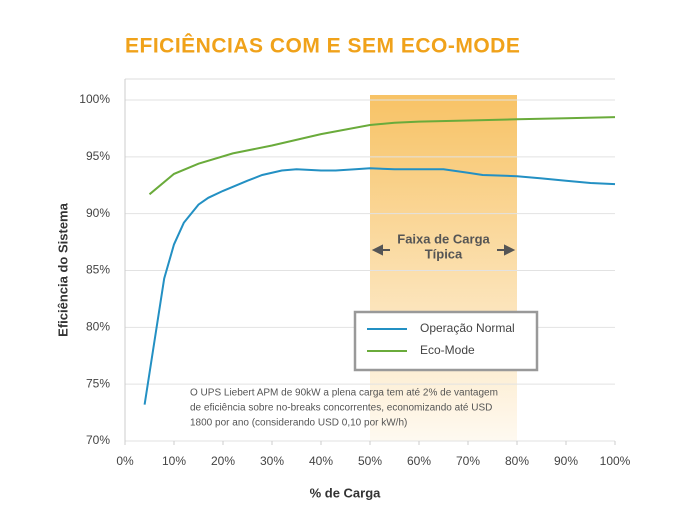 This screenshot has width=692, height=514. I want to click on highlight-band, so click(443, 268).